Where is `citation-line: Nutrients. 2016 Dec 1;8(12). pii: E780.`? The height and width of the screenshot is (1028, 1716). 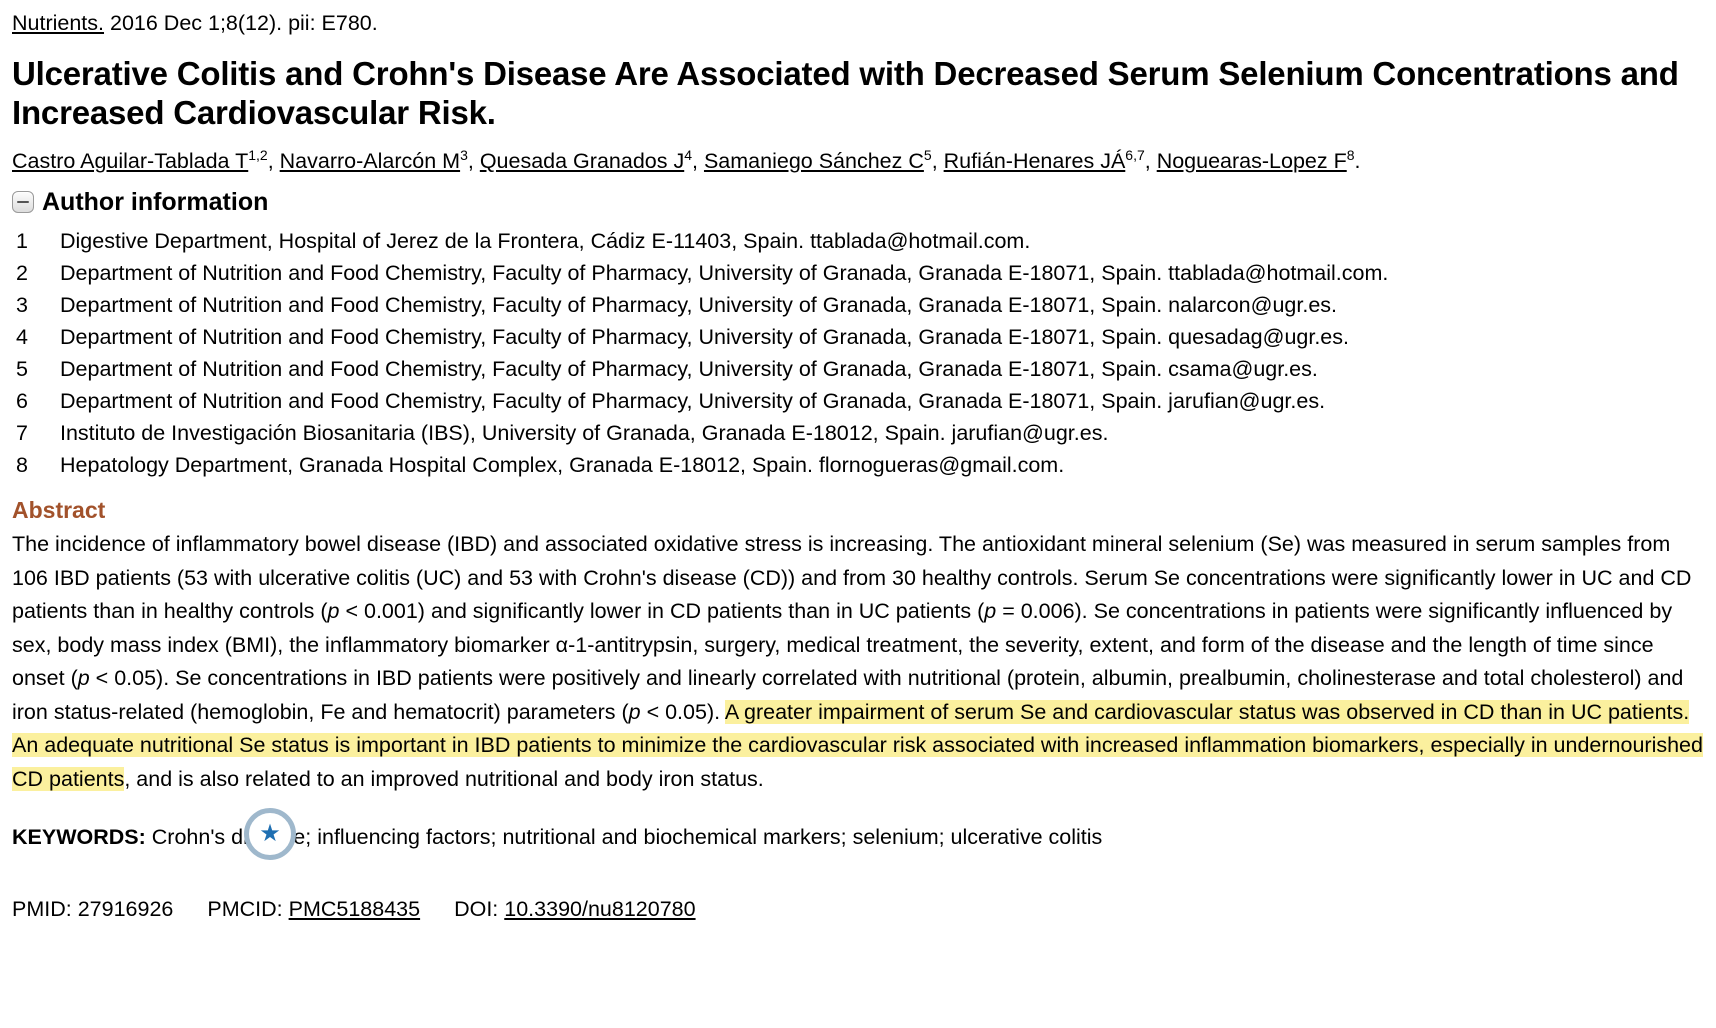 citation-line: Nutrients. 2016 Dec 1;8(12). pii: E780. is located at coordinates (858, 23).